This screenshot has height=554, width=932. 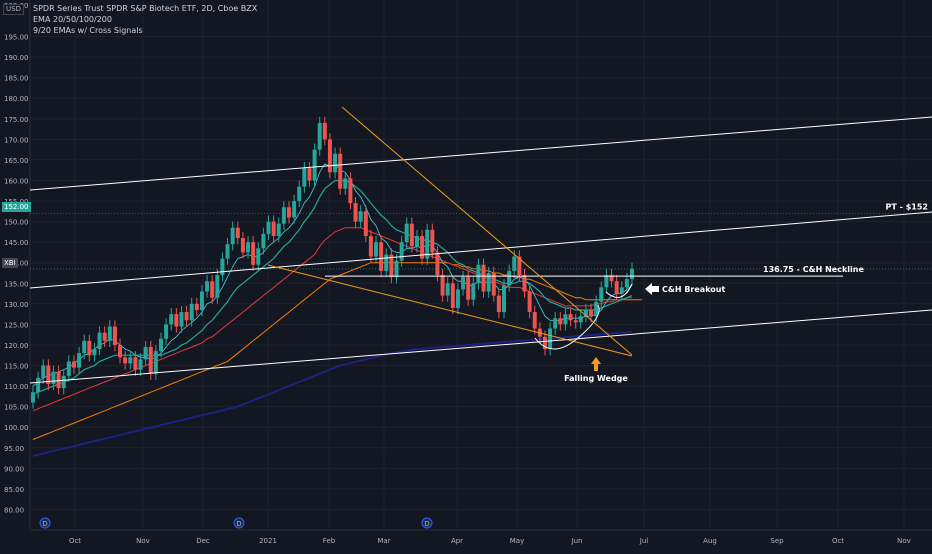 I want to click on y-tick-label: 90.00, so click(x=14, y=469).